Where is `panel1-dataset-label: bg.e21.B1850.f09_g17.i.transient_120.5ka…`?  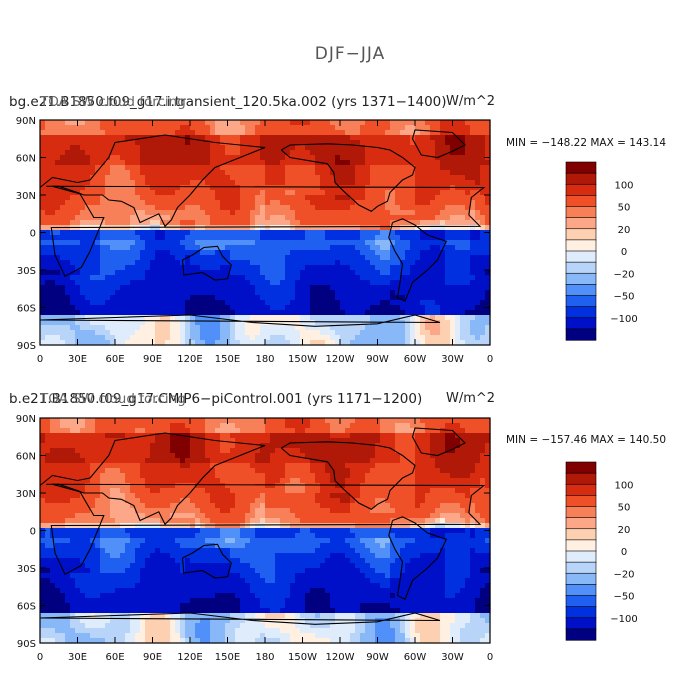
panel1-dataset-label: bg.e21.B1850.f09_g17.i.transient_120.5ka… is located at coordinates (228, 102).